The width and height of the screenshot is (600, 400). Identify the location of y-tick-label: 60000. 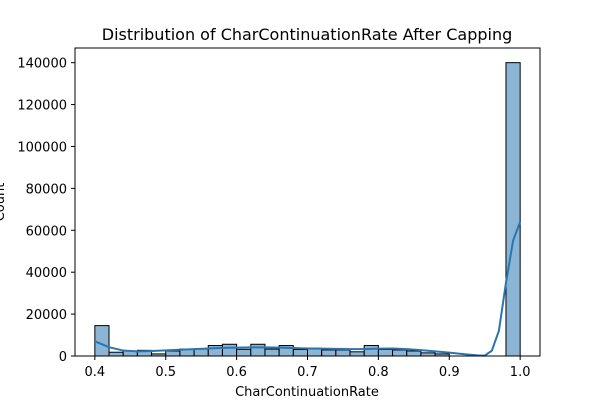
(46, 231).